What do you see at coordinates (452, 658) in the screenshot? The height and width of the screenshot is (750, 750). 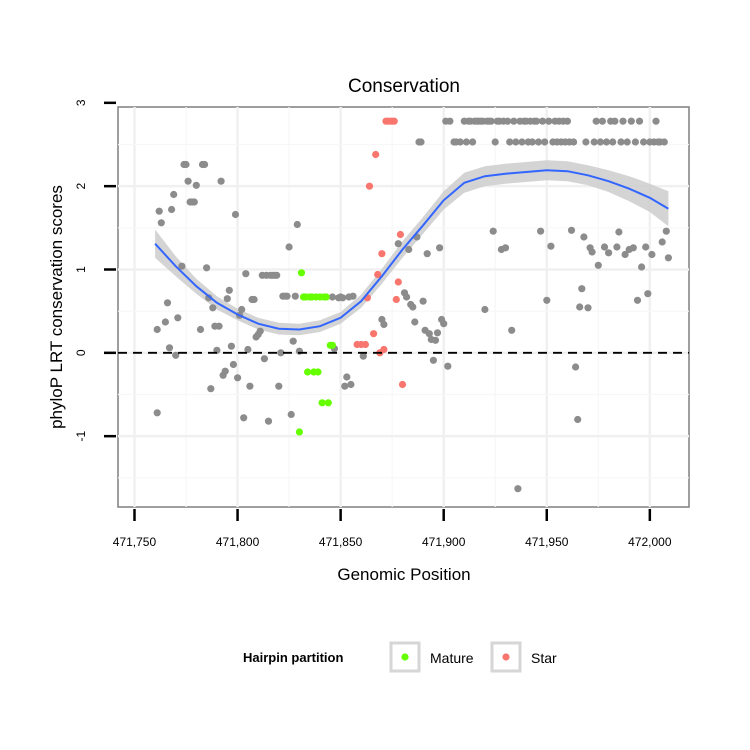 I see `legend-label-mature: Mature` at bounding box center [452, 658].